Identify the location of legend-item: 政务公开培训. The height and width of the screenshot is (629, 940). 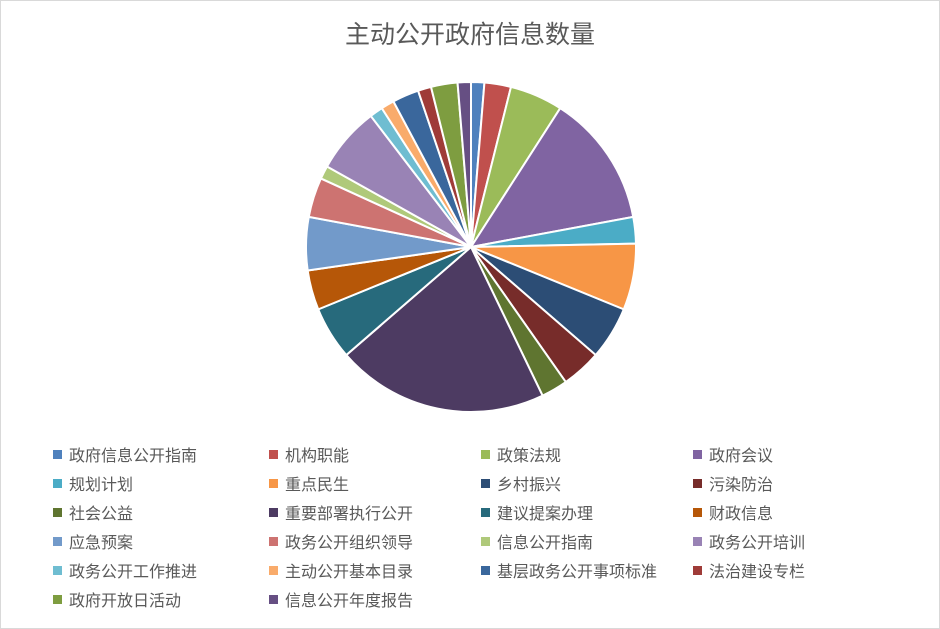
(799, 541).